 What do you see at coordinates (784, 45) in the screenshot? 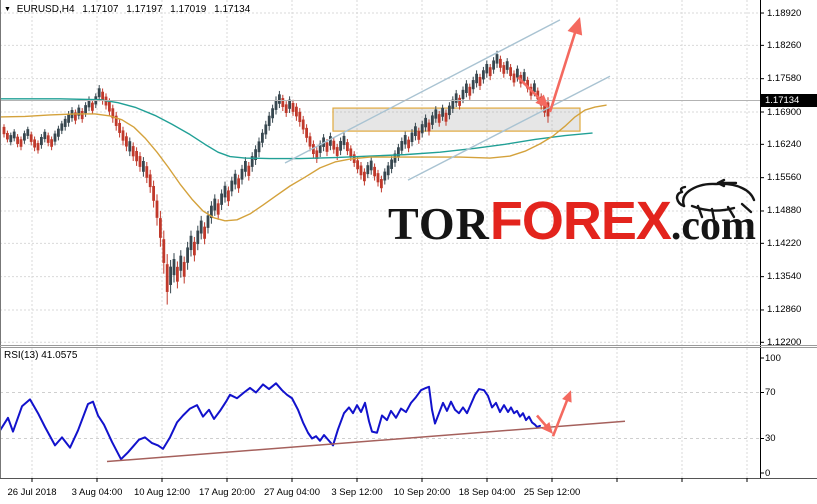
I see `price-tick-label: 1.18260` at bounding box center [784, 45].